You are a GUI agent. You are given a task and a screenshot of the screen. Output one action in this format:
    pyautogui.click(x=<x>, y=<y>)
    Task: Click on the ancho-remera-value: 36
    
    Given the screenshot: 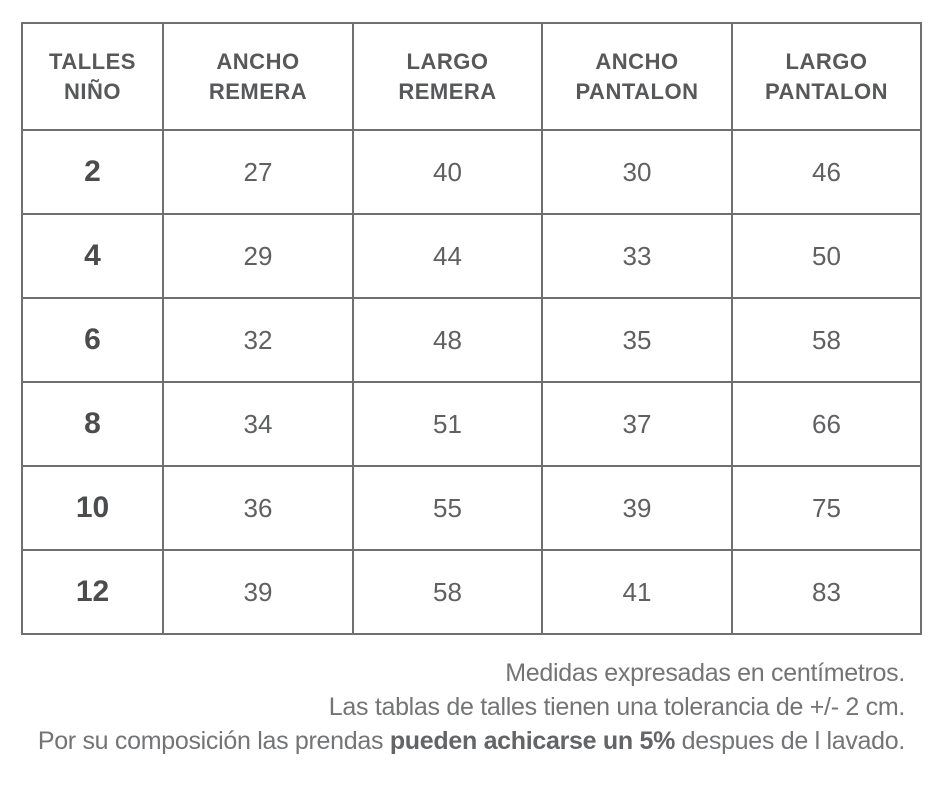 What is the action you would take?
    pyautogui.click(x=258, y=508)
    